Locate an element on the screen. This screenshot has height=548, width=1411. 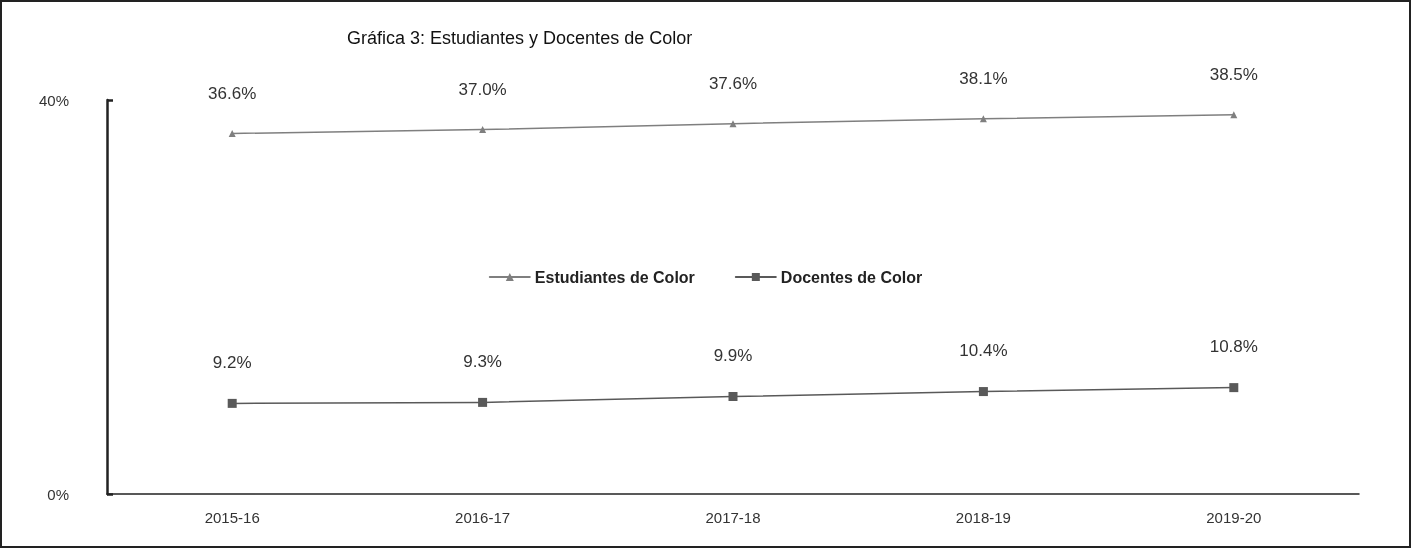
y-tick-label: 40% is located at coordinates (53, 100).